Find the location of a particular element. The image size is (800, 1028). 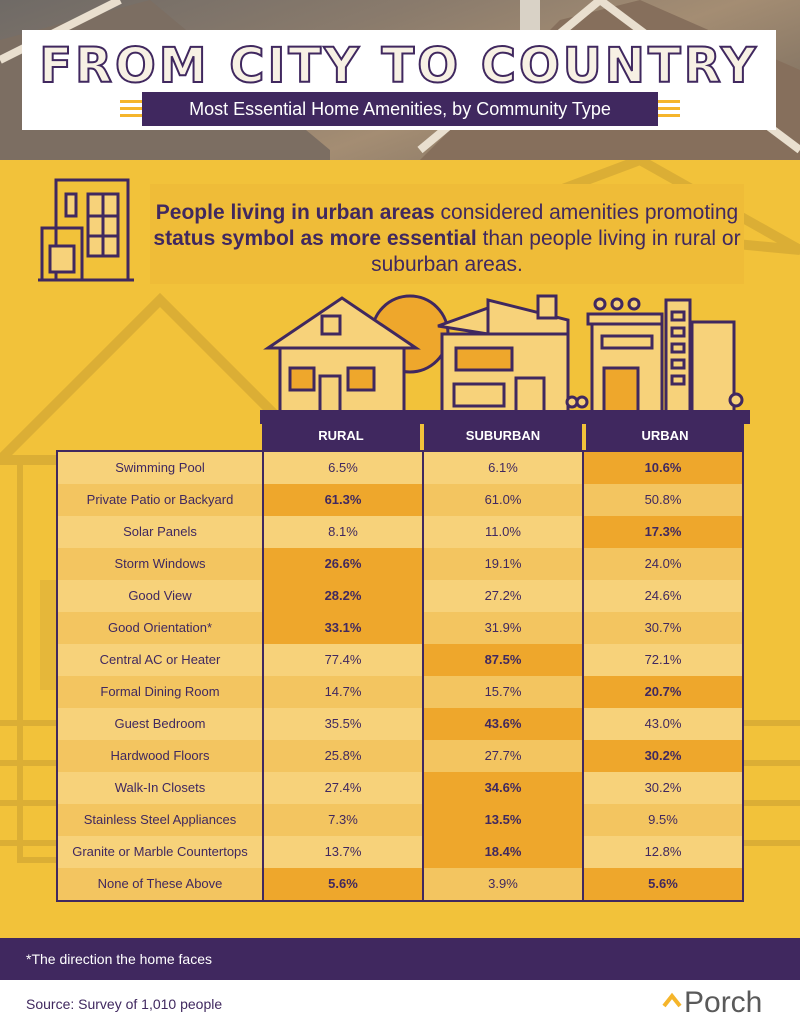

row-label: Solar Panels is located at coordinates (161, 532).